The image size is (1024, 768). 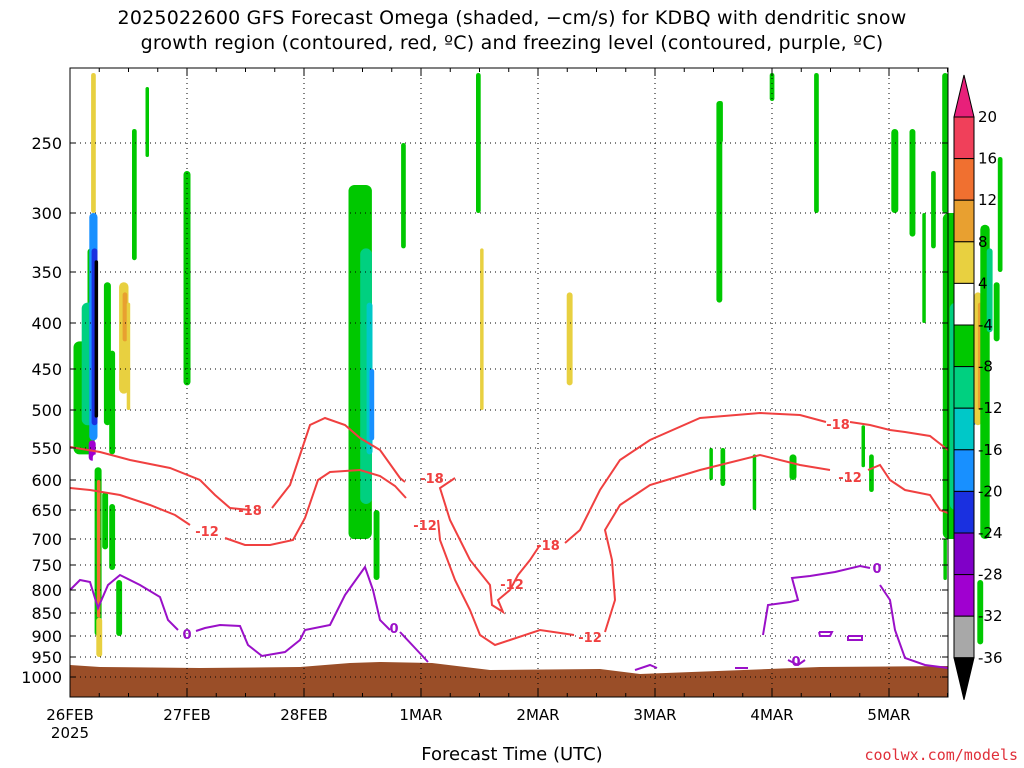 What do you see at coordinates (983, 242) in the screenshot?
I see `colorbar-label: 8` at bounding box center [983, 242].